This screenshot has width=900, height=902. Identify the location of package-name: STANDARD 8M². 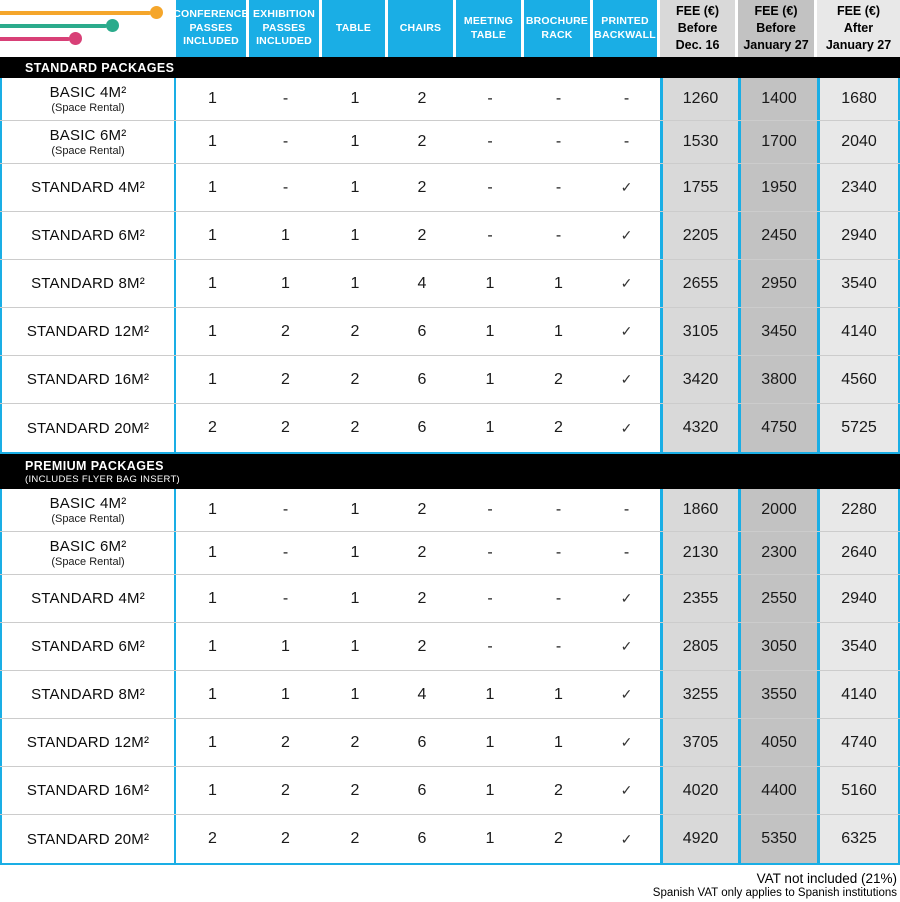
(88, 694).